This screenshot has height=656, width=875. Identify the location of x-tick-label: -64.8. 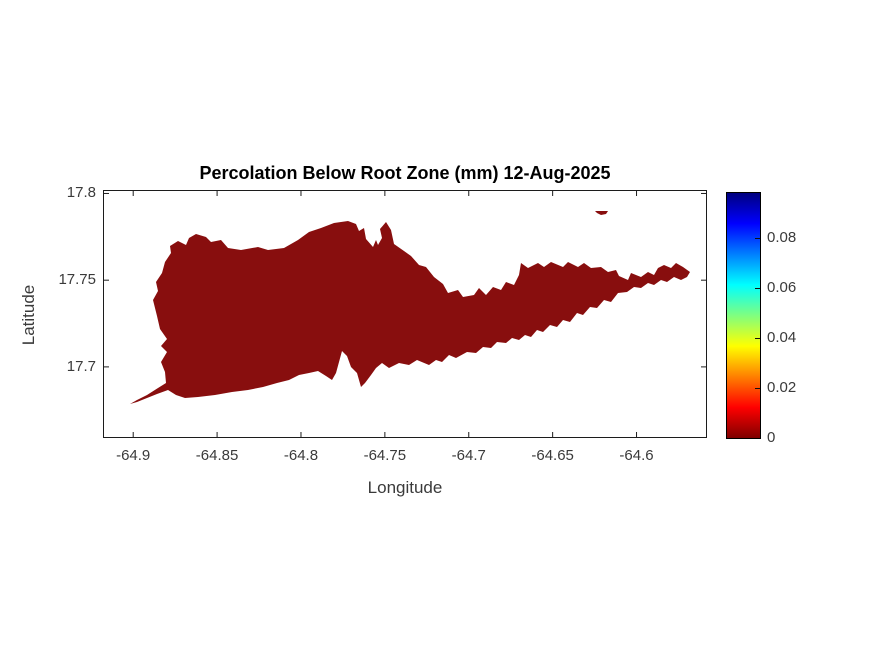
(301, 455).